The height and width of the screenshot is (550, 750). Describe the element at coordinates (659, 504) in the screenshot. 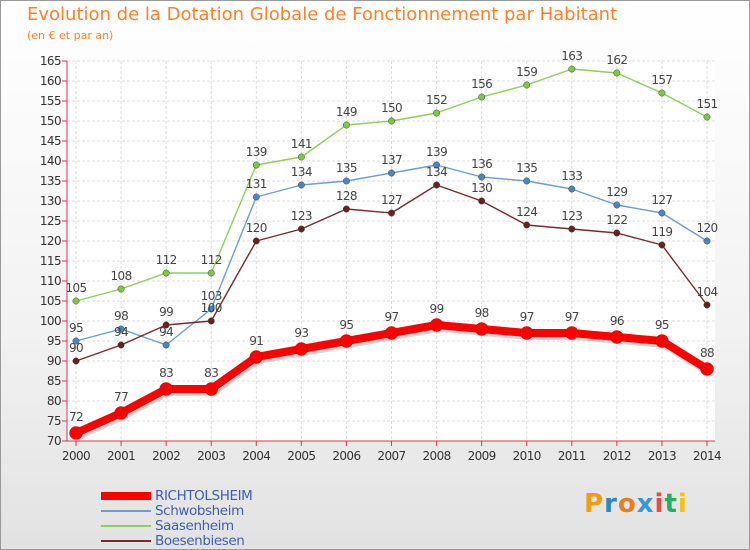

I see `logo-letter: i` at that location.